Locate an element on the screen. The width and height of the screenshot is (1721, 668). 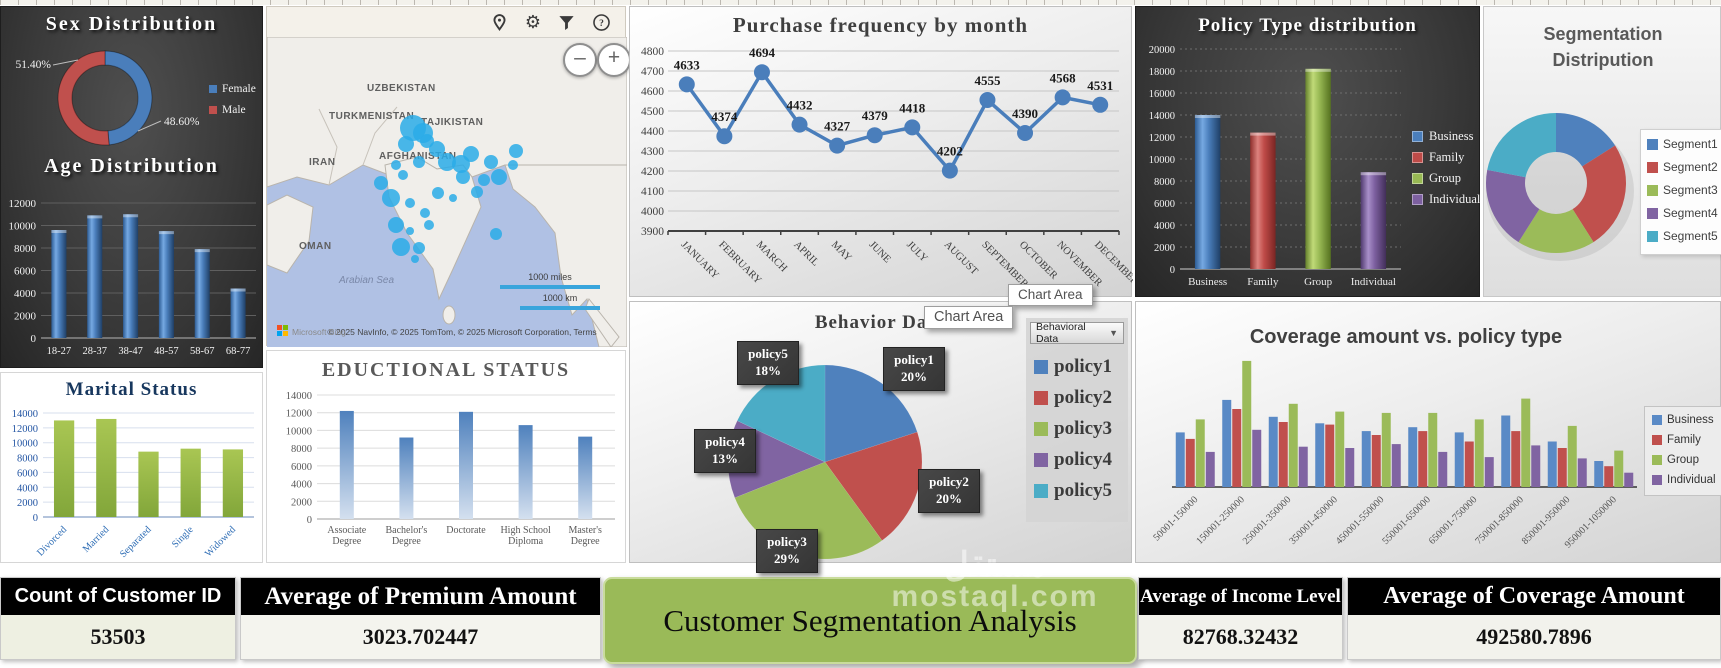
bar-150001-250000-Individual is located at coordinates (1257, 458).